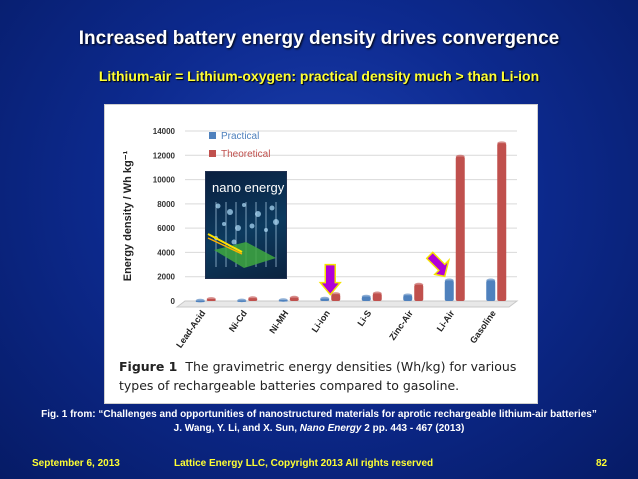 The height and width of the screenshot is (479, 638). What do you see at coordinates (248, 187) in the screenshot?
I see `cover-title: nano energy` at bounding box center [248, 187].